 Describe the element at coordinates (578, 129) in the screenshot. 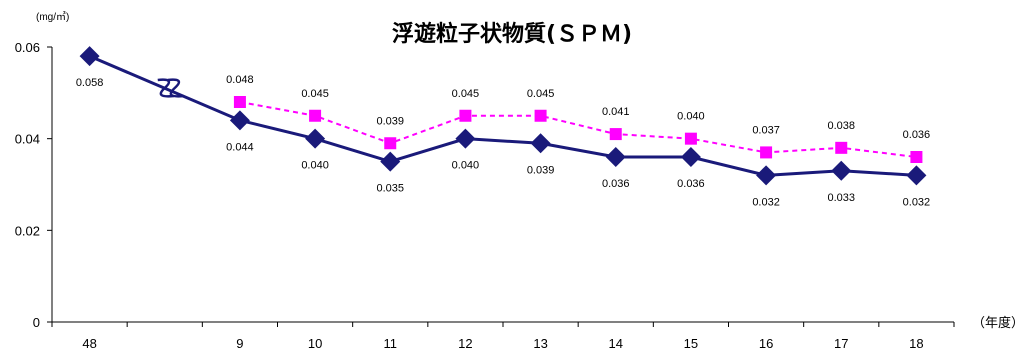

I see `series-1-line` at that location.